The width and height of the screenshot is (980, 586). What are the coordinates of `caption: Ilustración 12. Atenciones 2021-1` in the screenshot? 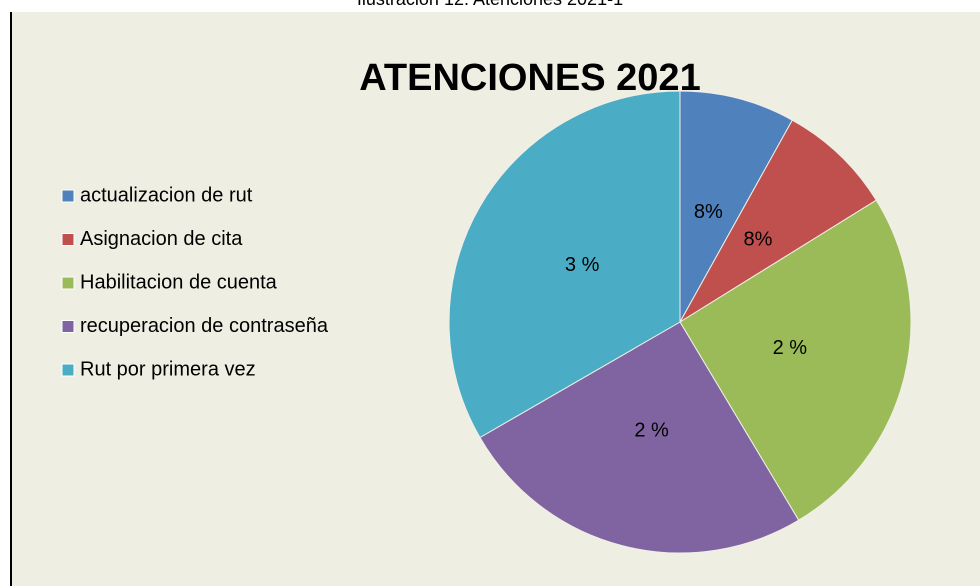 It's located at (490, 4).